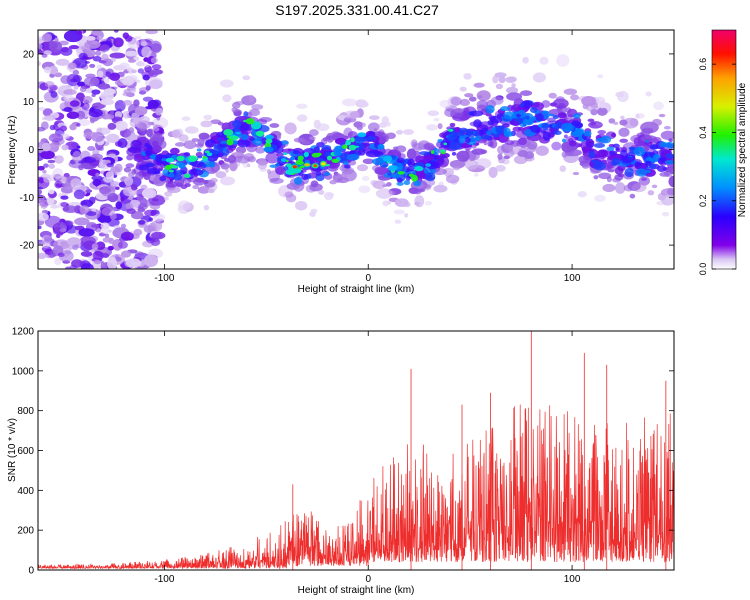 The image size is (750, 600). Describe the element at coordinates (29, 54) in the screenshot. I see `y-tick-label: 20` at that location.